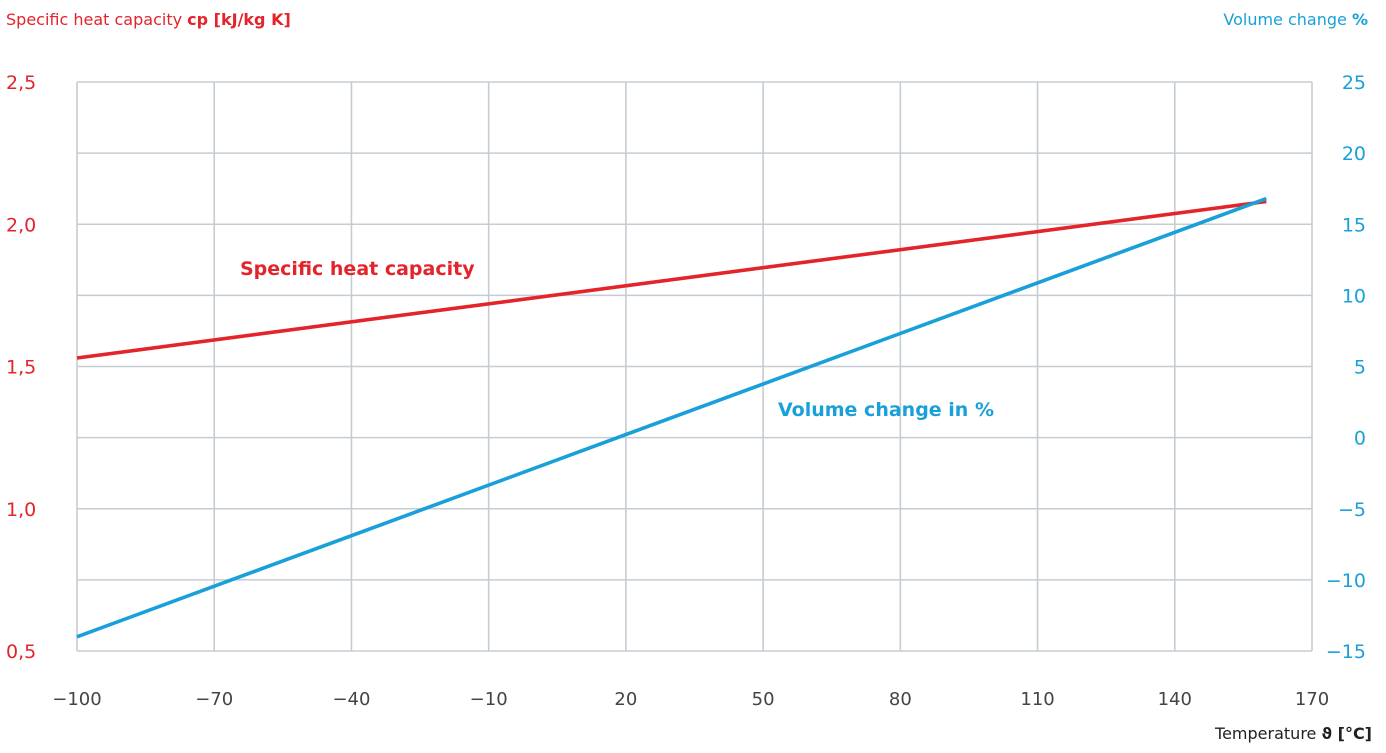 Image resolution: width=1386 pixels, height=753 pixels. I want to click on y-left-tick-label: 1,5, so click(21, 368).